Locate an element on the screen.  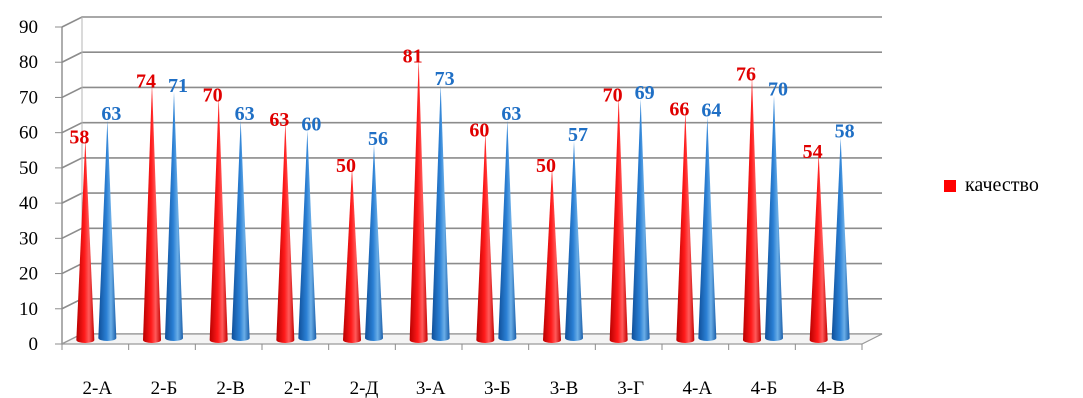
data-label-series1: 60 is located at coordinates (479, 131).